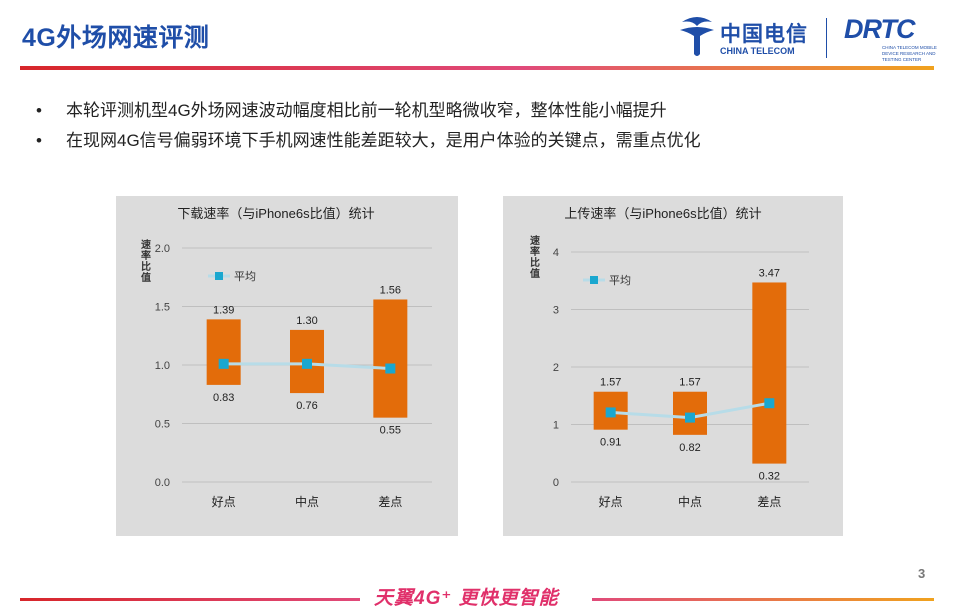 The width and height of the screenshot is (960, 616). What do you see at coordinates (190, 599) in the screenshot?
I see `footer-divider-left` at bounding box center [190, 599].